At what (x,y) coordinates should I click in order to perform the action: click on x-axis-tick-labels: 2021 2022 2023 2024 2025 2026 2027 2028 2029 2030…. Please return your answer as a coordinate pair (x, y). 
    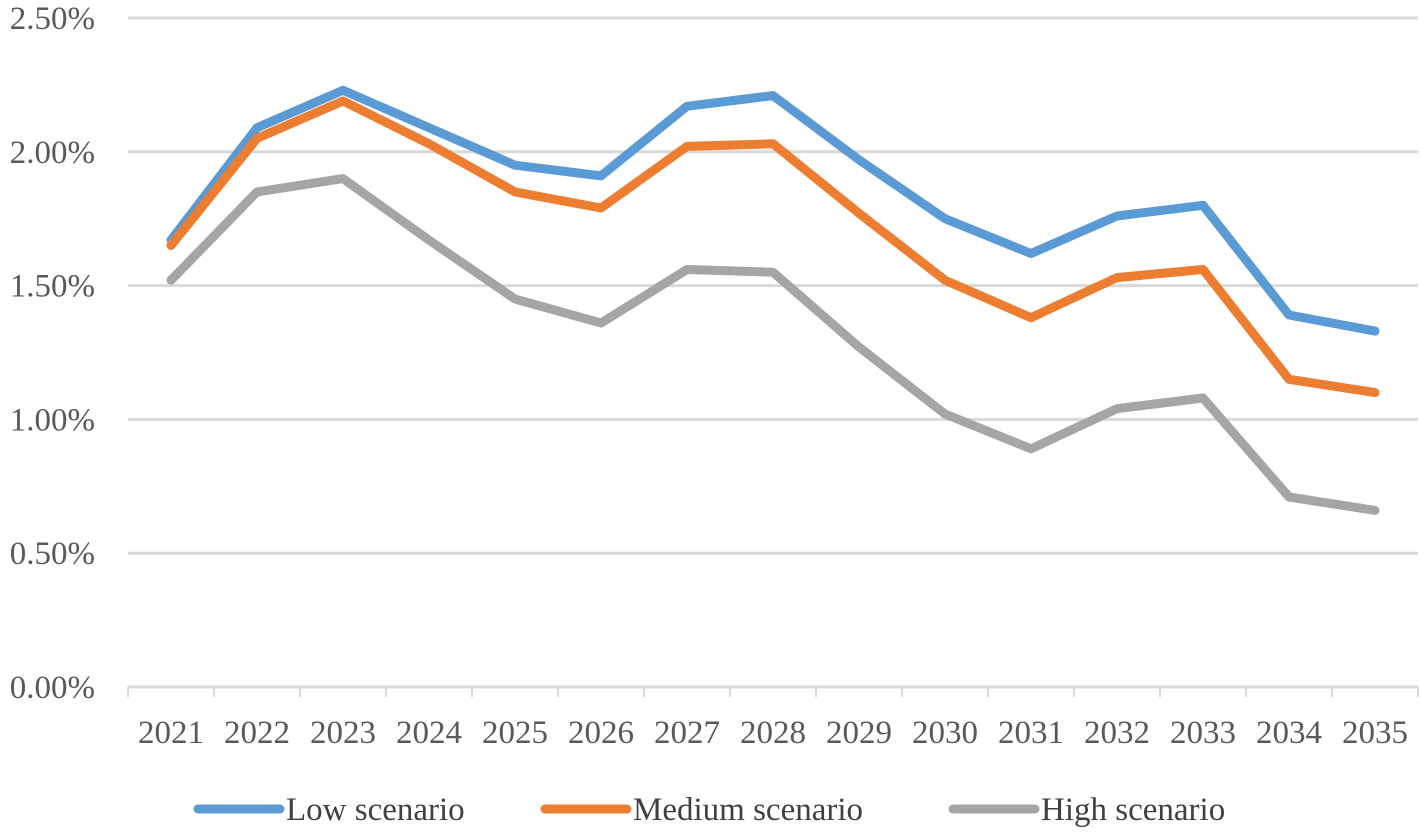
    Looking at the image, I should click on (773, 733).